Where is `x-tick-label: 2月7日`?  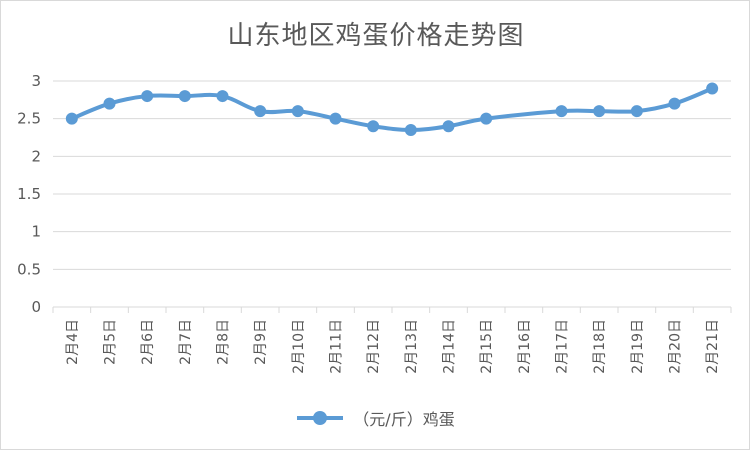
x-tick-label: 2月7日 is located at coordinates (186, 342).